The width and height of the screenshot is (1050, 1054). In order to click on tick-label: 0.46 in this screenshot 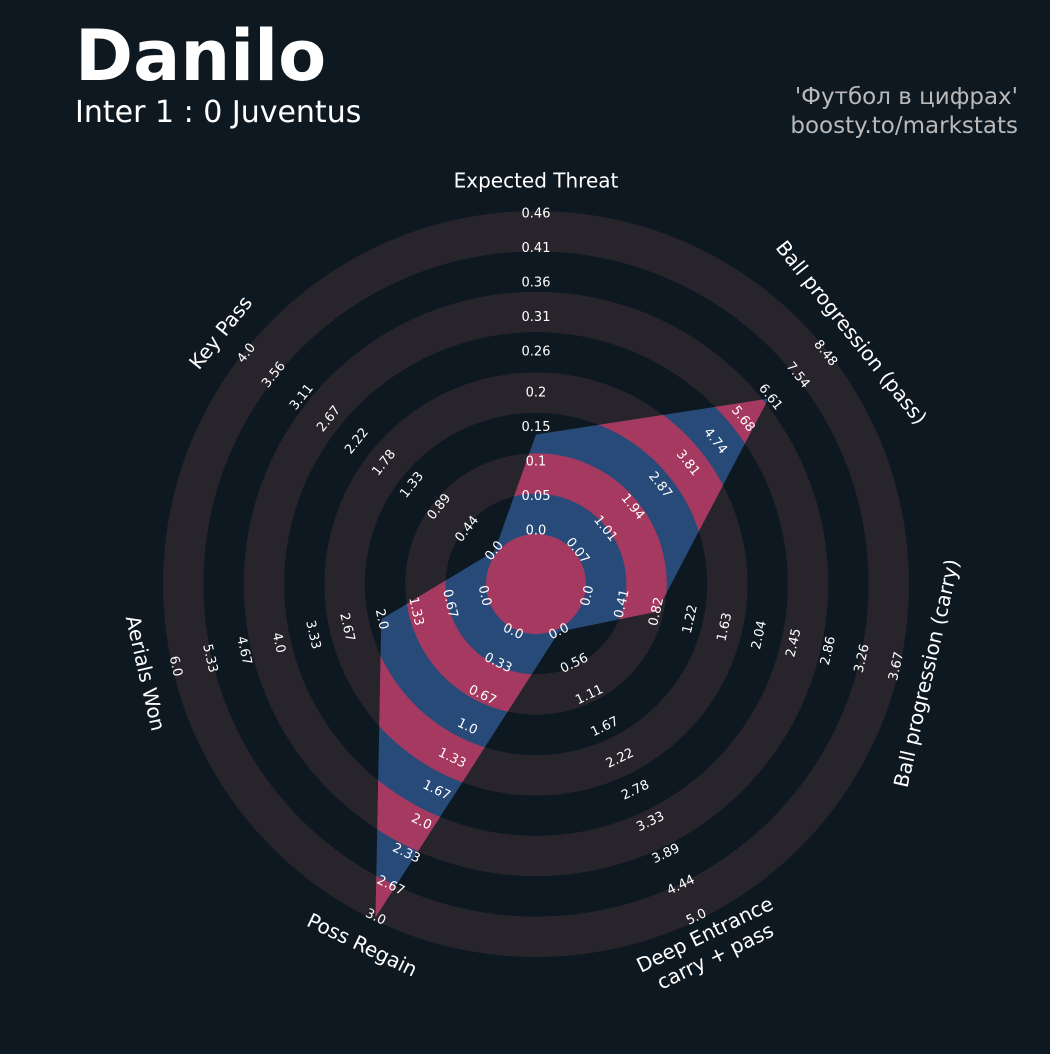, I will do `click(536, 214)`.